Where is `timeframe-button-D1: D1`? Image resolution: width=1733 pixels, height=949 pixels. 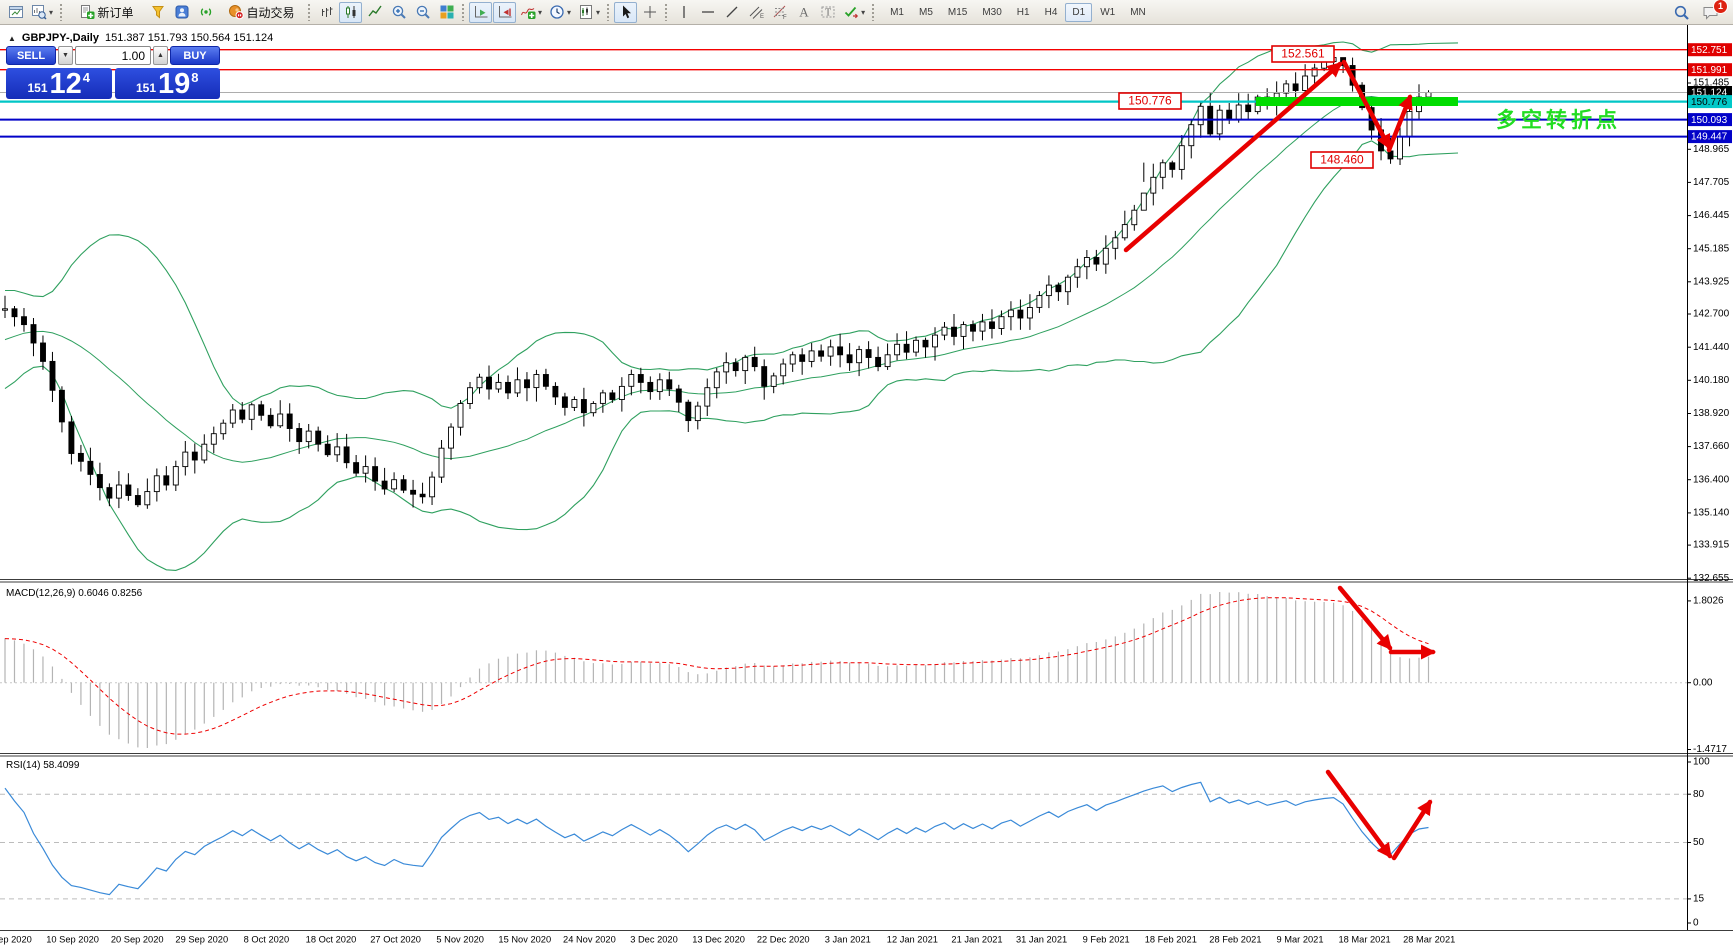 timeframe-button-D1: D1 is located at coordinates (1079, 12).